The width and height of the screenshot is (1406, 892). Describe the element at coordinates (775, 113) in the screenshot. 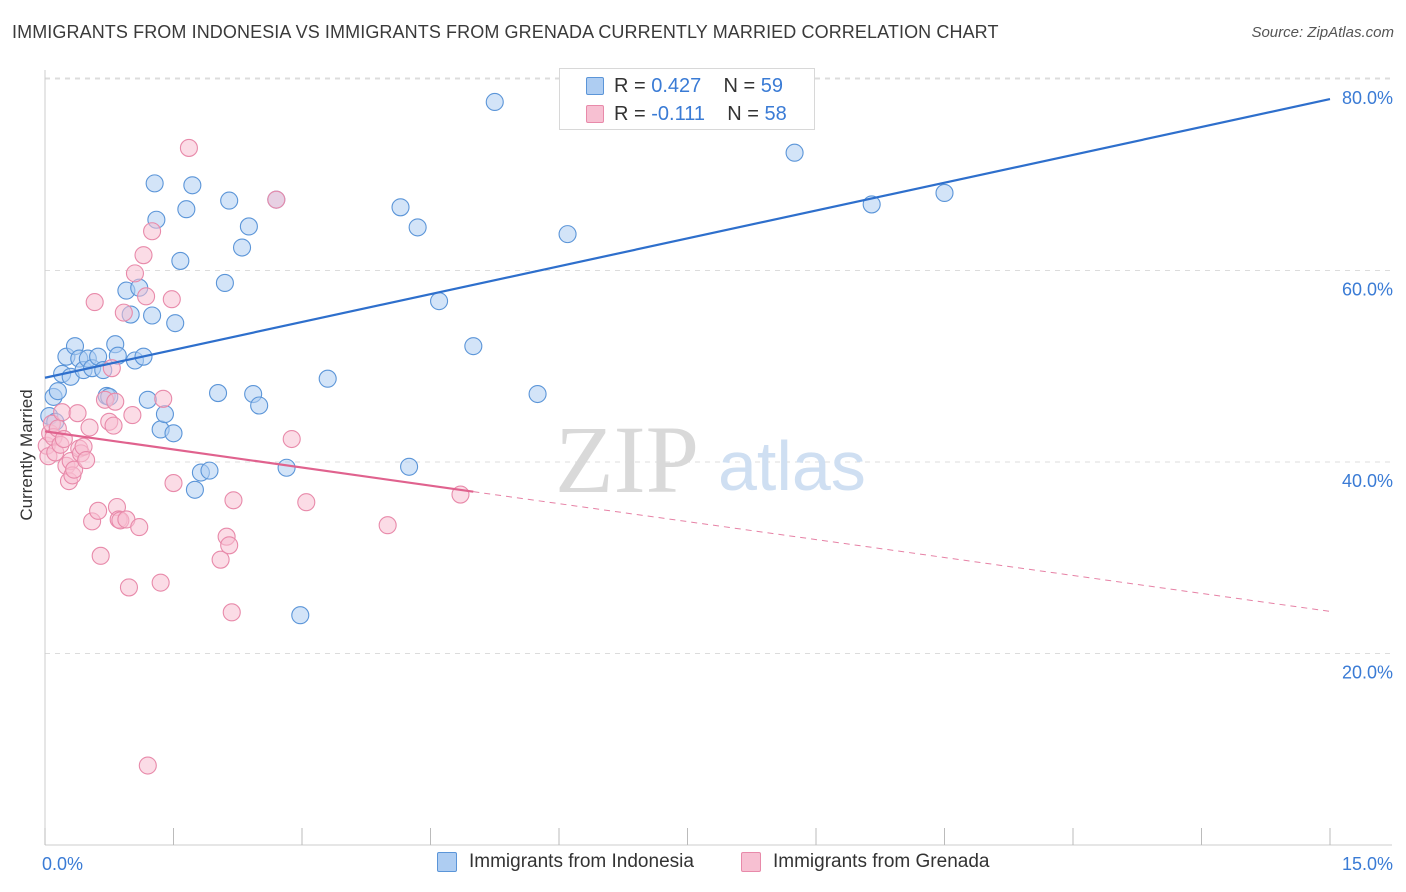

I see `legend-n-value-grenada: 58` at that location.